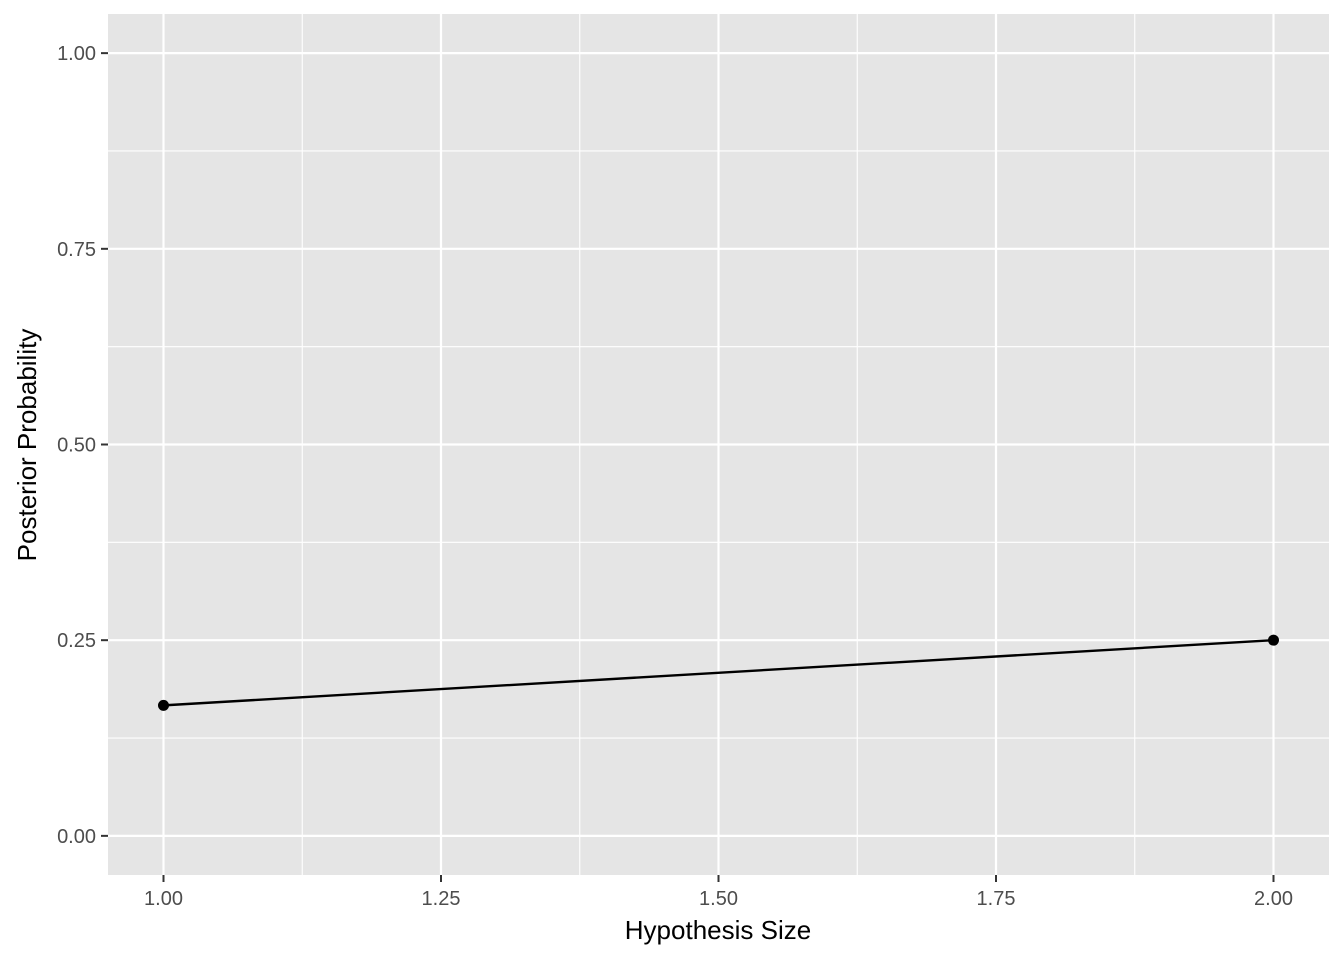  What do you see at coordinates (718, 899) in the screenshot?
I see `x-tick-label: 1.50` at bounding box center [718, 899].